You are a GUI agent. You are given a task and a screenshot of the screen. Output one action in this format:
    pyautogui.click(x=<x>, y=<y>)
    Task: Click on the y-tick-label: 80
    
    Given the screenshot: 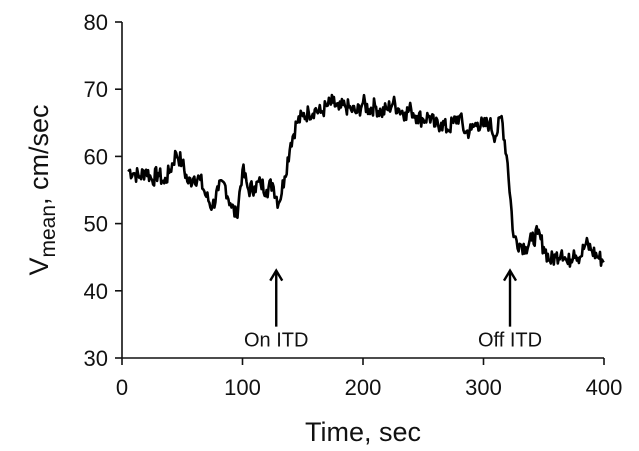 What is the action you would take?
    pyautogui.click(x=96, y=22)
    